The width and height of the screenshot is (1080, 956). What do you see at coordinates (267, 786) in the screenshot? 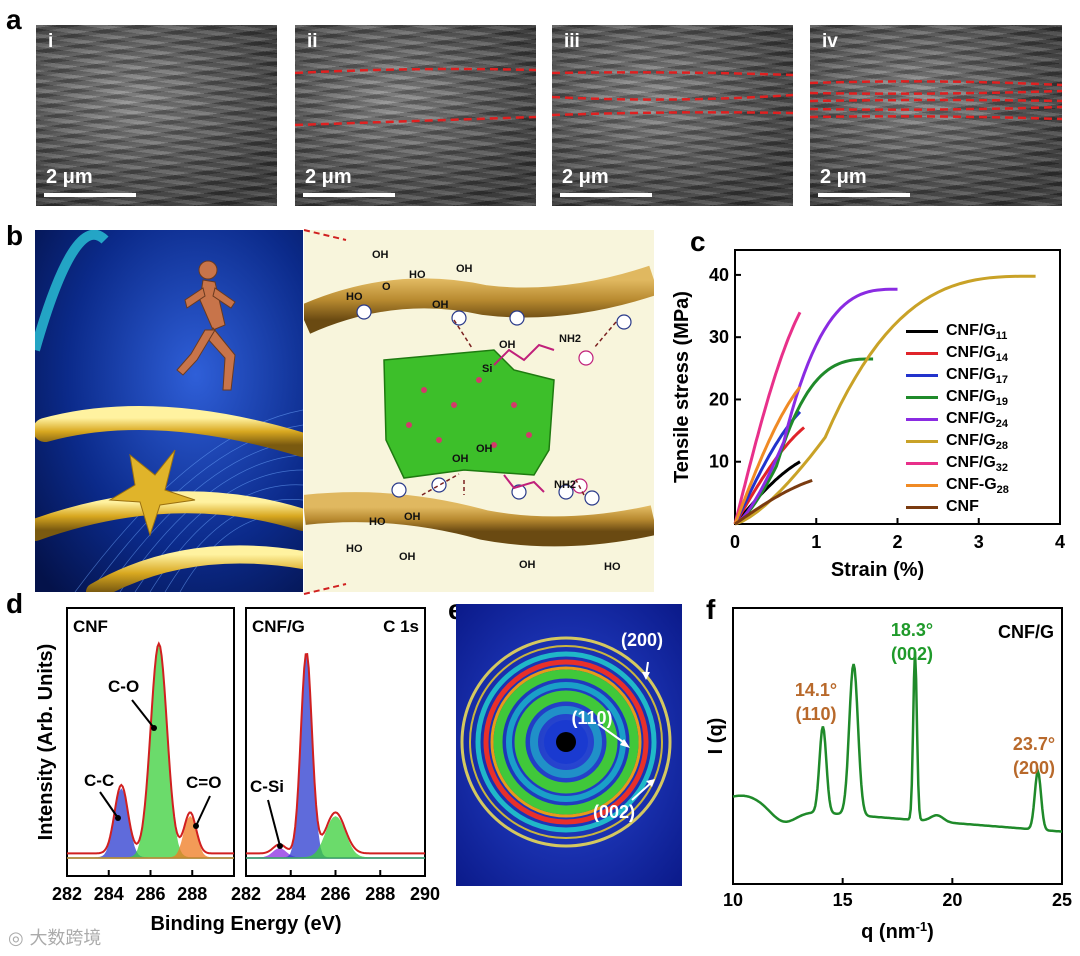
I see `peak-label: C-Si` at bounding box center [267, 786].